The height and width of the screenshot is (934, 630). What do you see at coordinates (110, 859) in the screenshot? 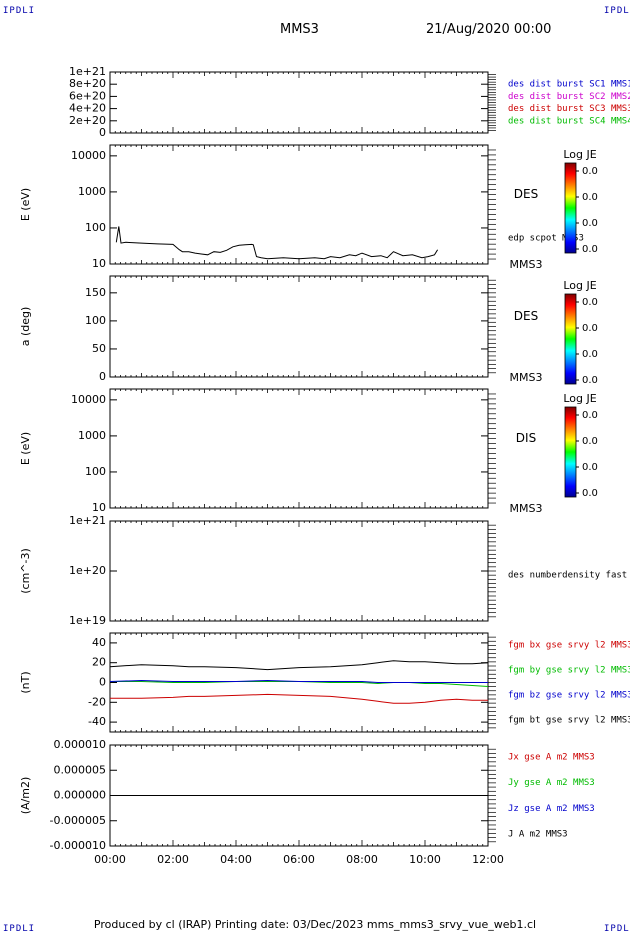
I see `x-tick-label-0: 00:00` at bounding box center [110, 859].